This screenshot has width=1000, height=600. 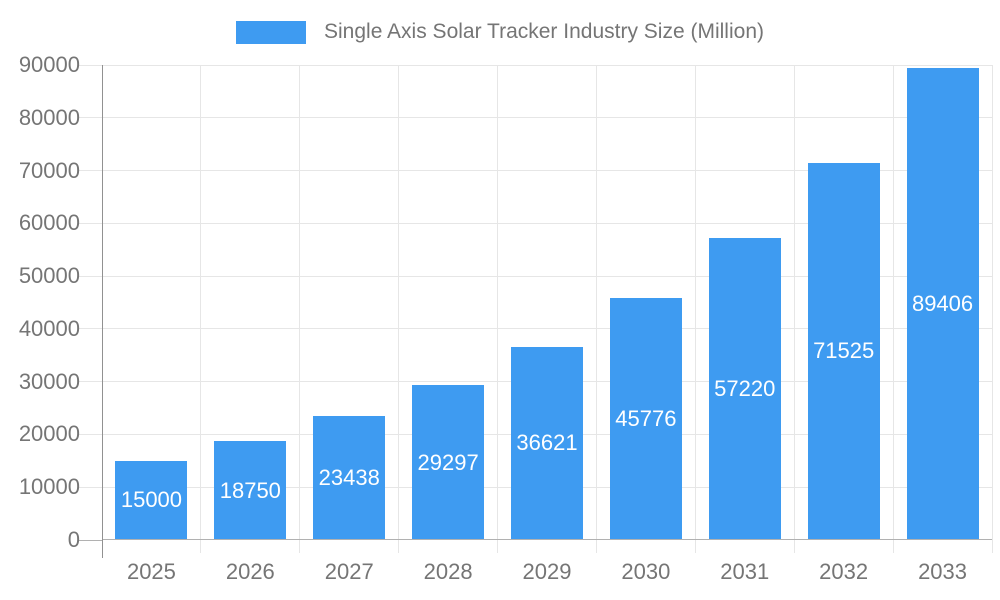 I want to click on bar-value-label: 45776, so click(x=646, y=419).